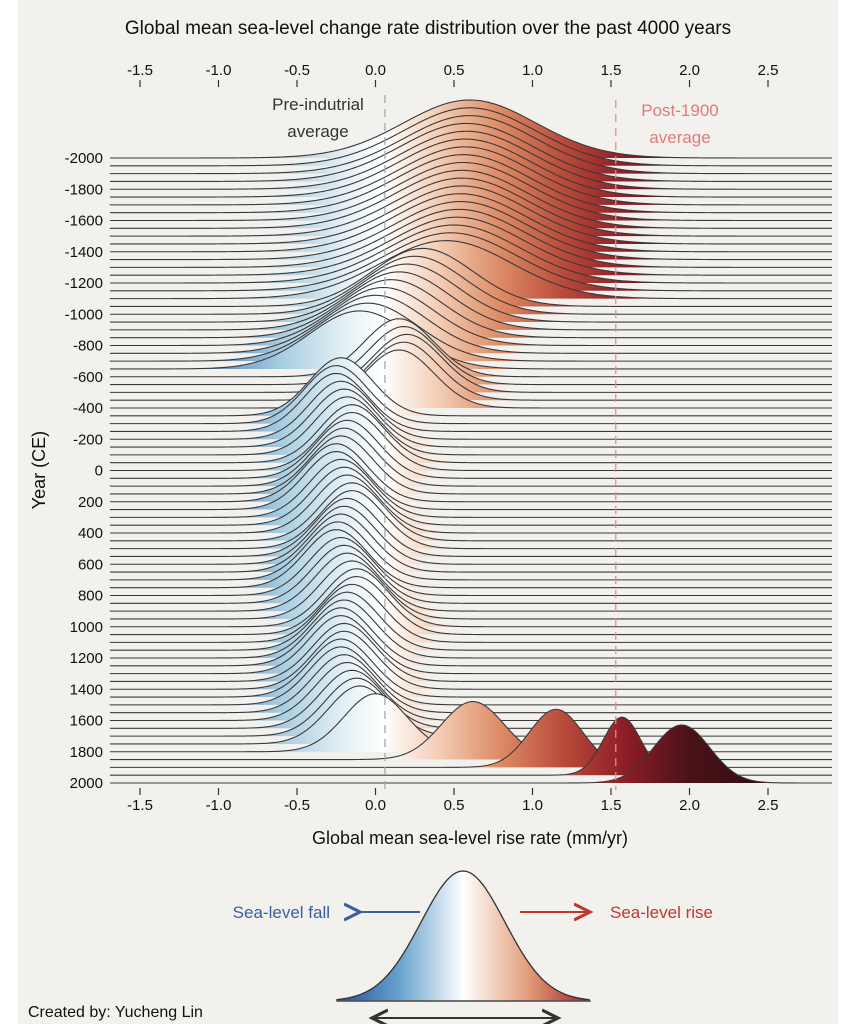 This screenshot has height=1024, width=856. I want to click on ridge-line--250, so click(471, 402).